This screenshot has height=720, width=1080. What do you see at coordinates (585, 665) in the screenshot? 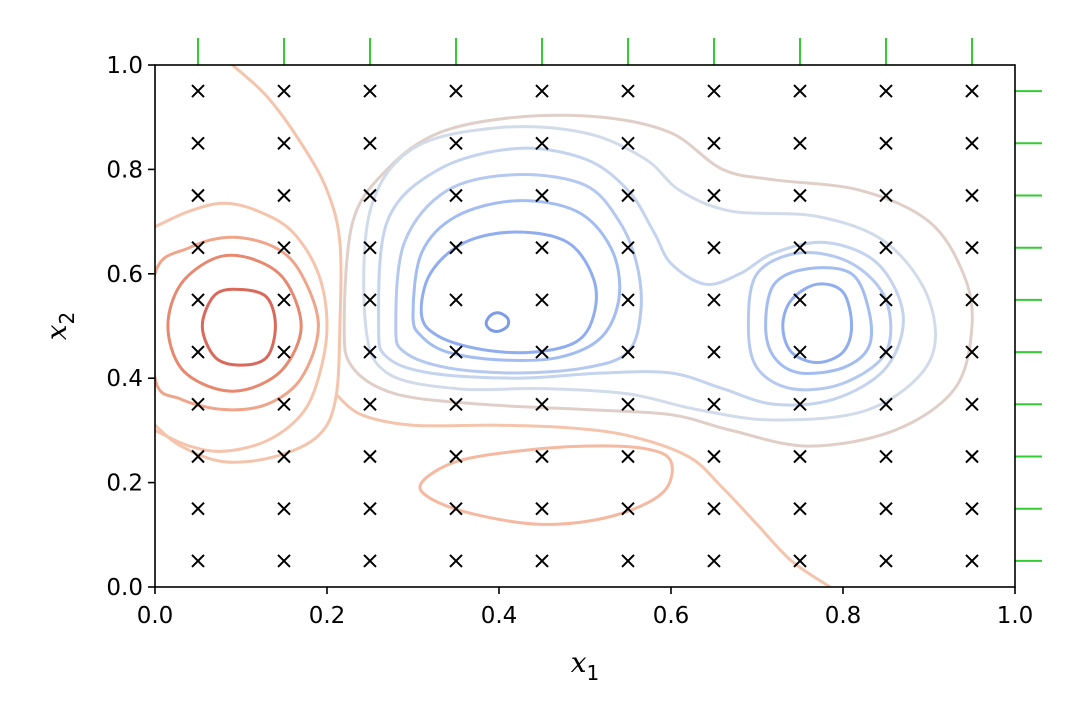
I see `x-axis-label: x1` at bounding box center [585, 665].